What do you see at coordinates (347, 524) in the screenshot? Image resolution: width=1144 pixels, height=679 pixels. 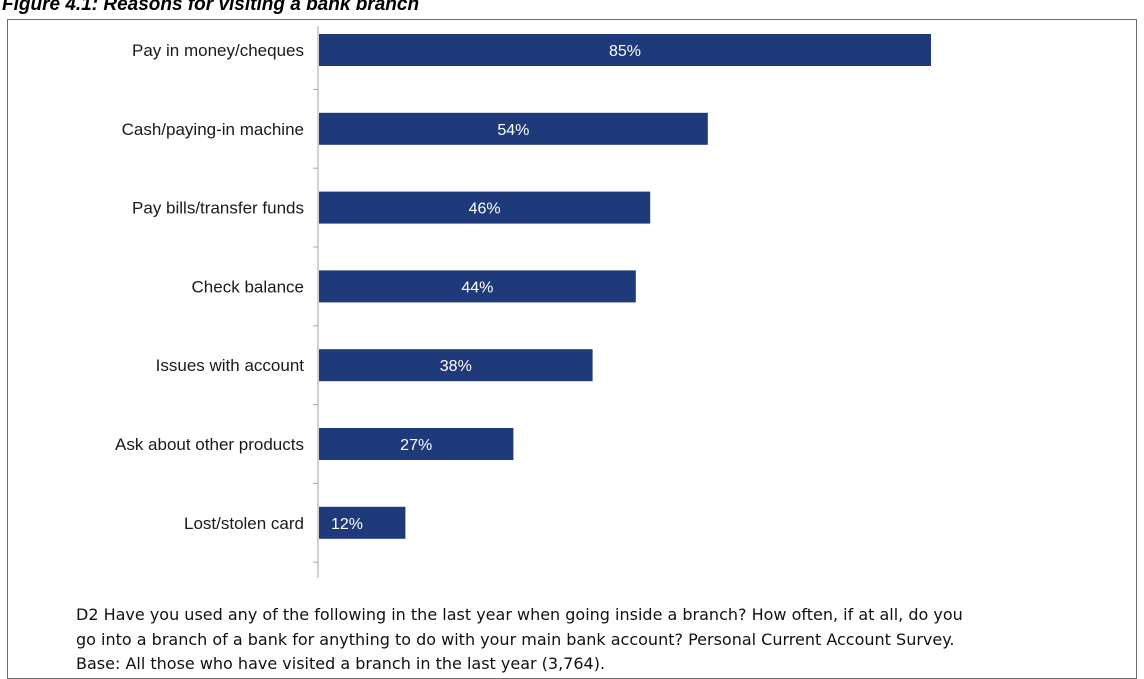 I see `data-label: 12%` at bounding box center [347, 524].